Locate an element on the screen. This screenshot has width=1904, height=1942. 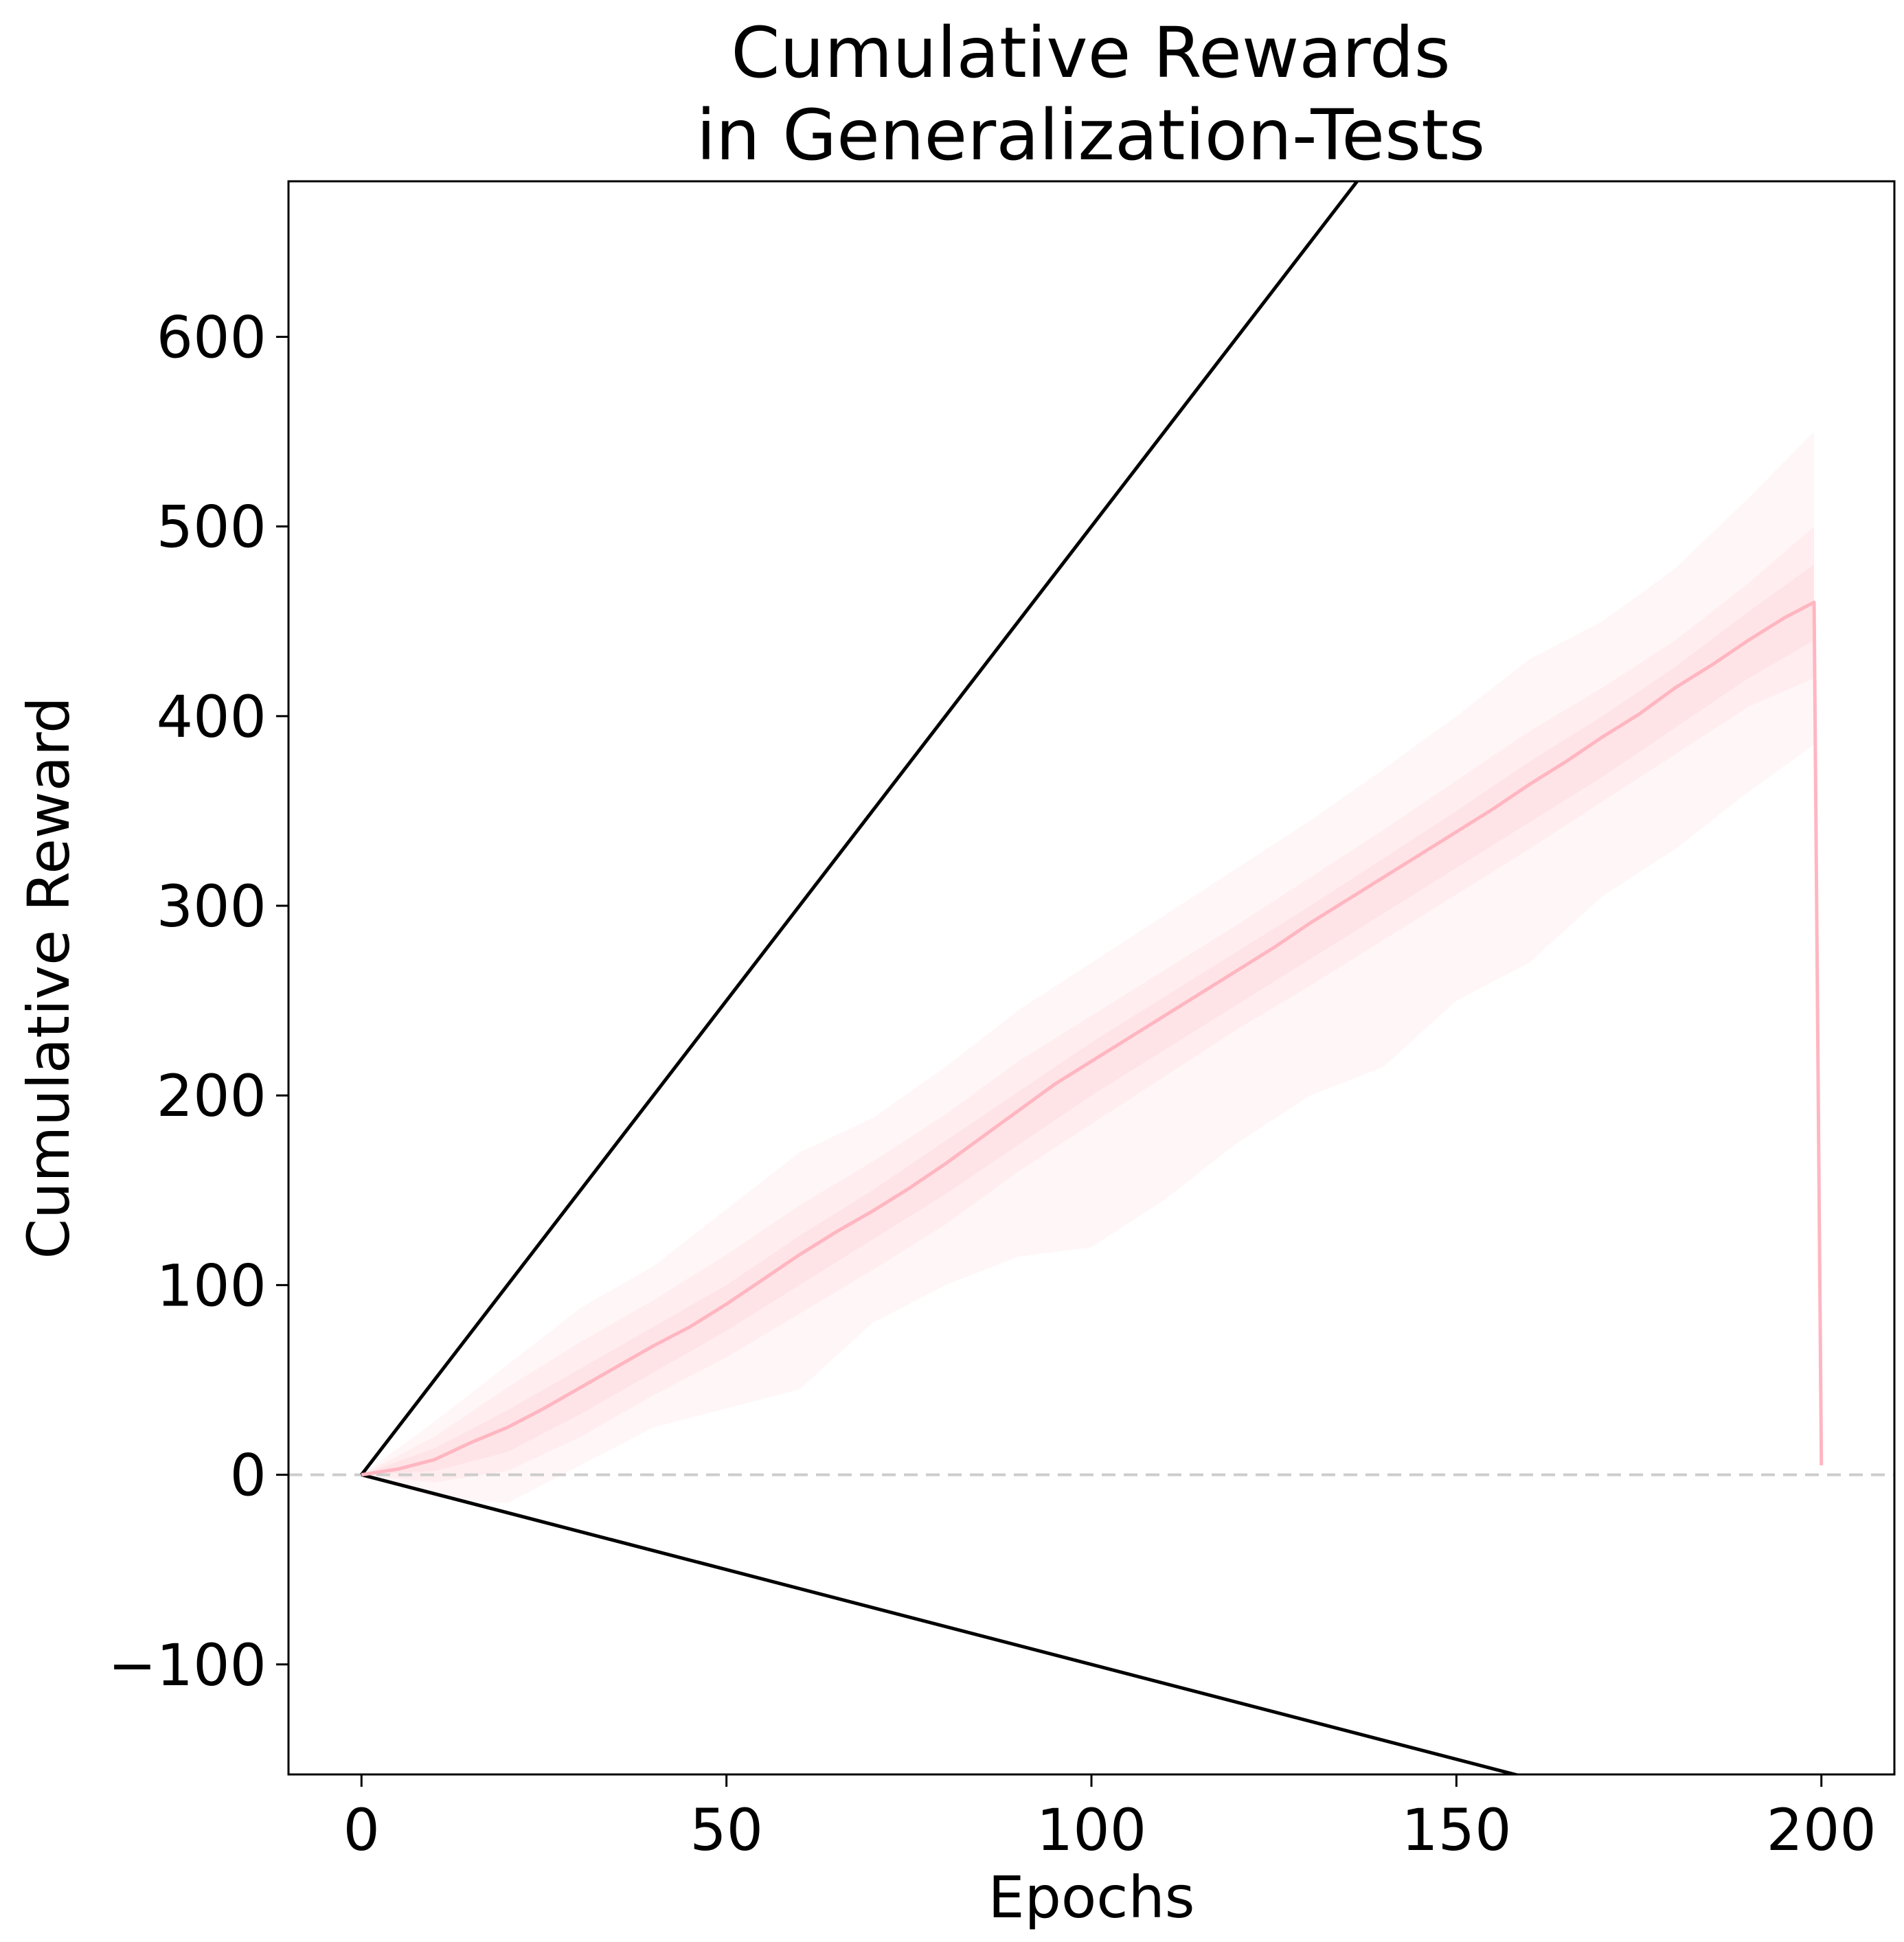
x-tick-label: 200 is located at coordinates (1822, 1830).